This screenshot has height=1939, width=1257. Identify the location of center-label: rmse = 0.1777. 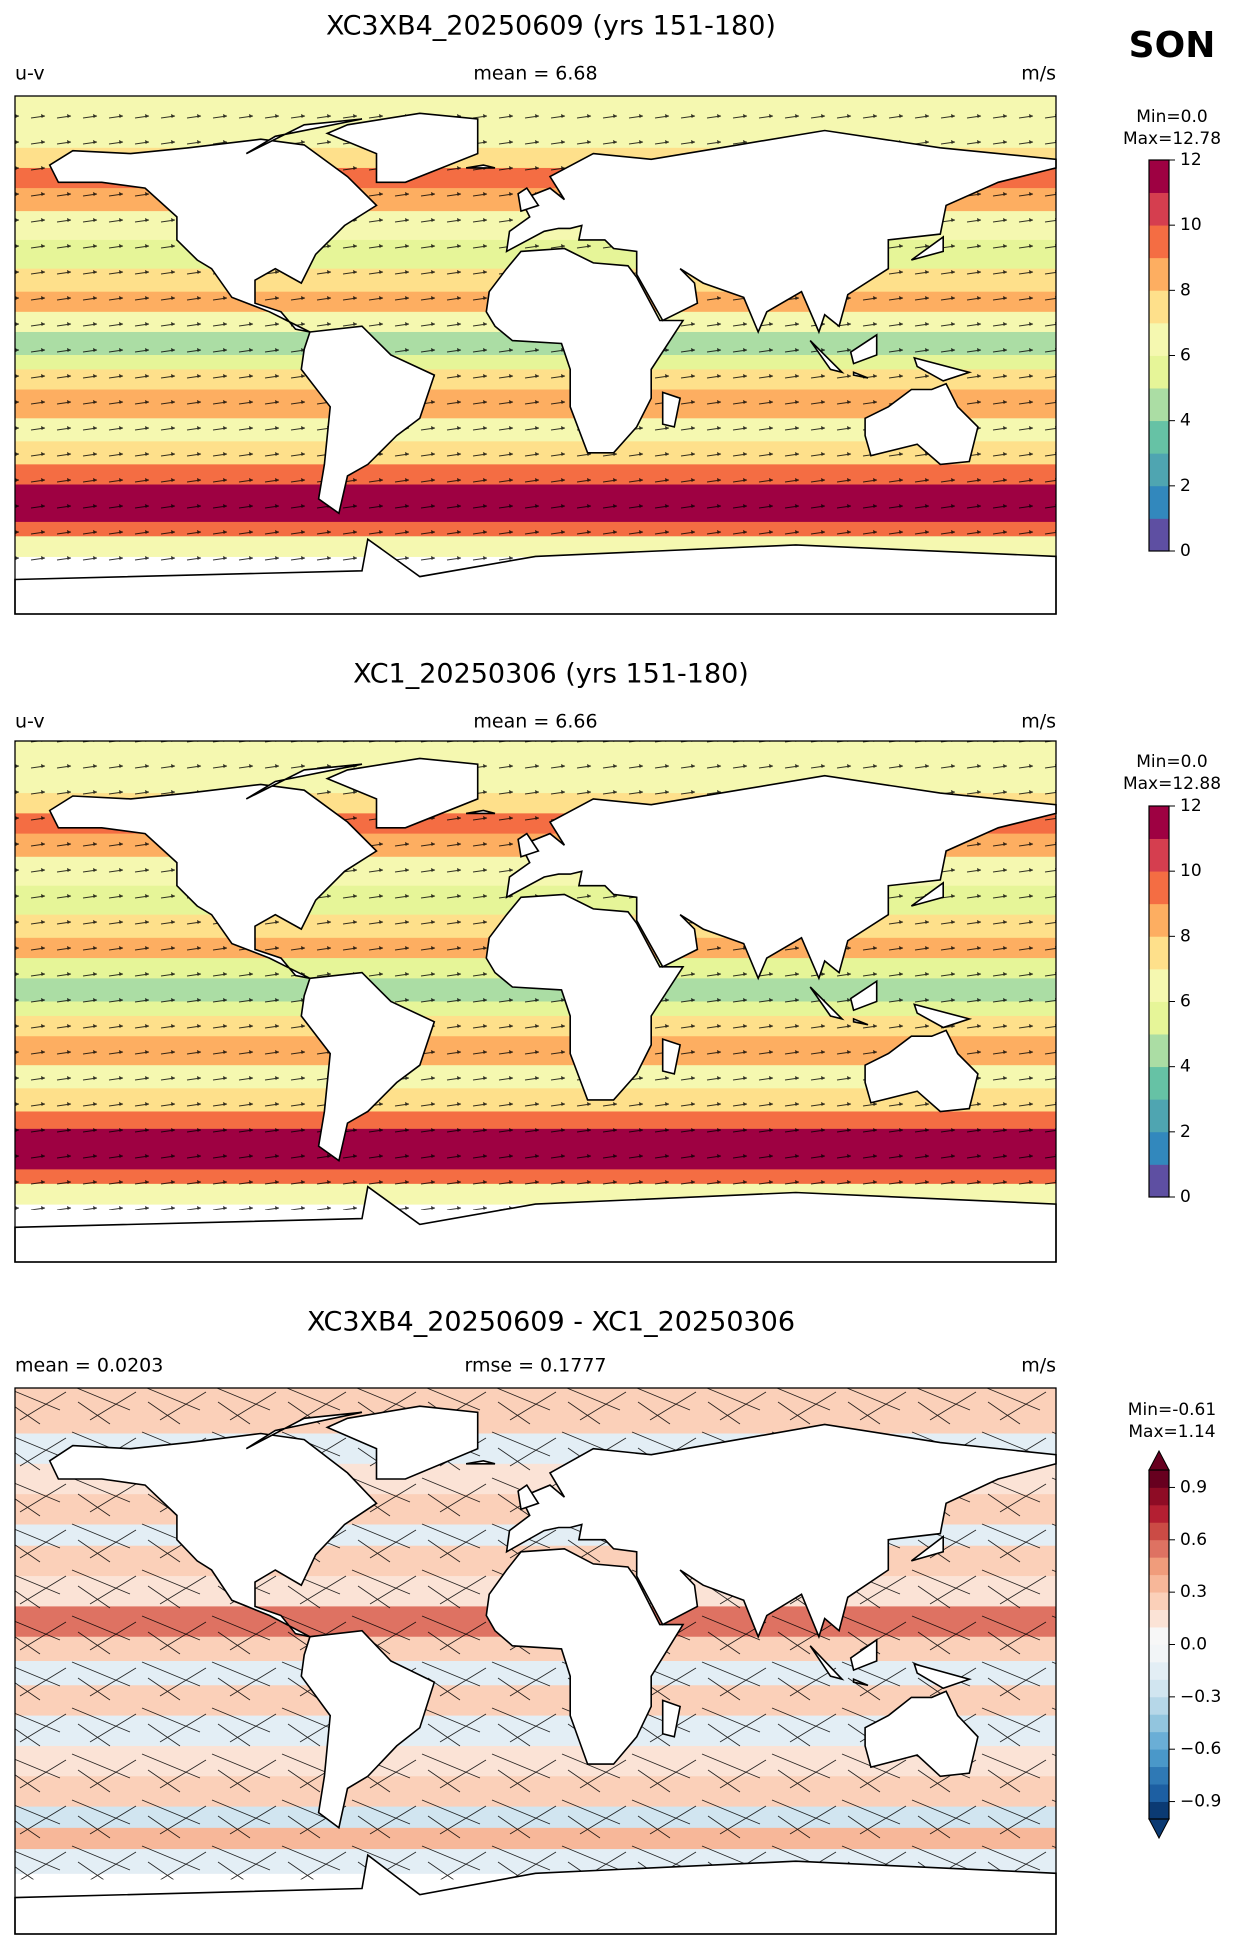
(535, 1366).